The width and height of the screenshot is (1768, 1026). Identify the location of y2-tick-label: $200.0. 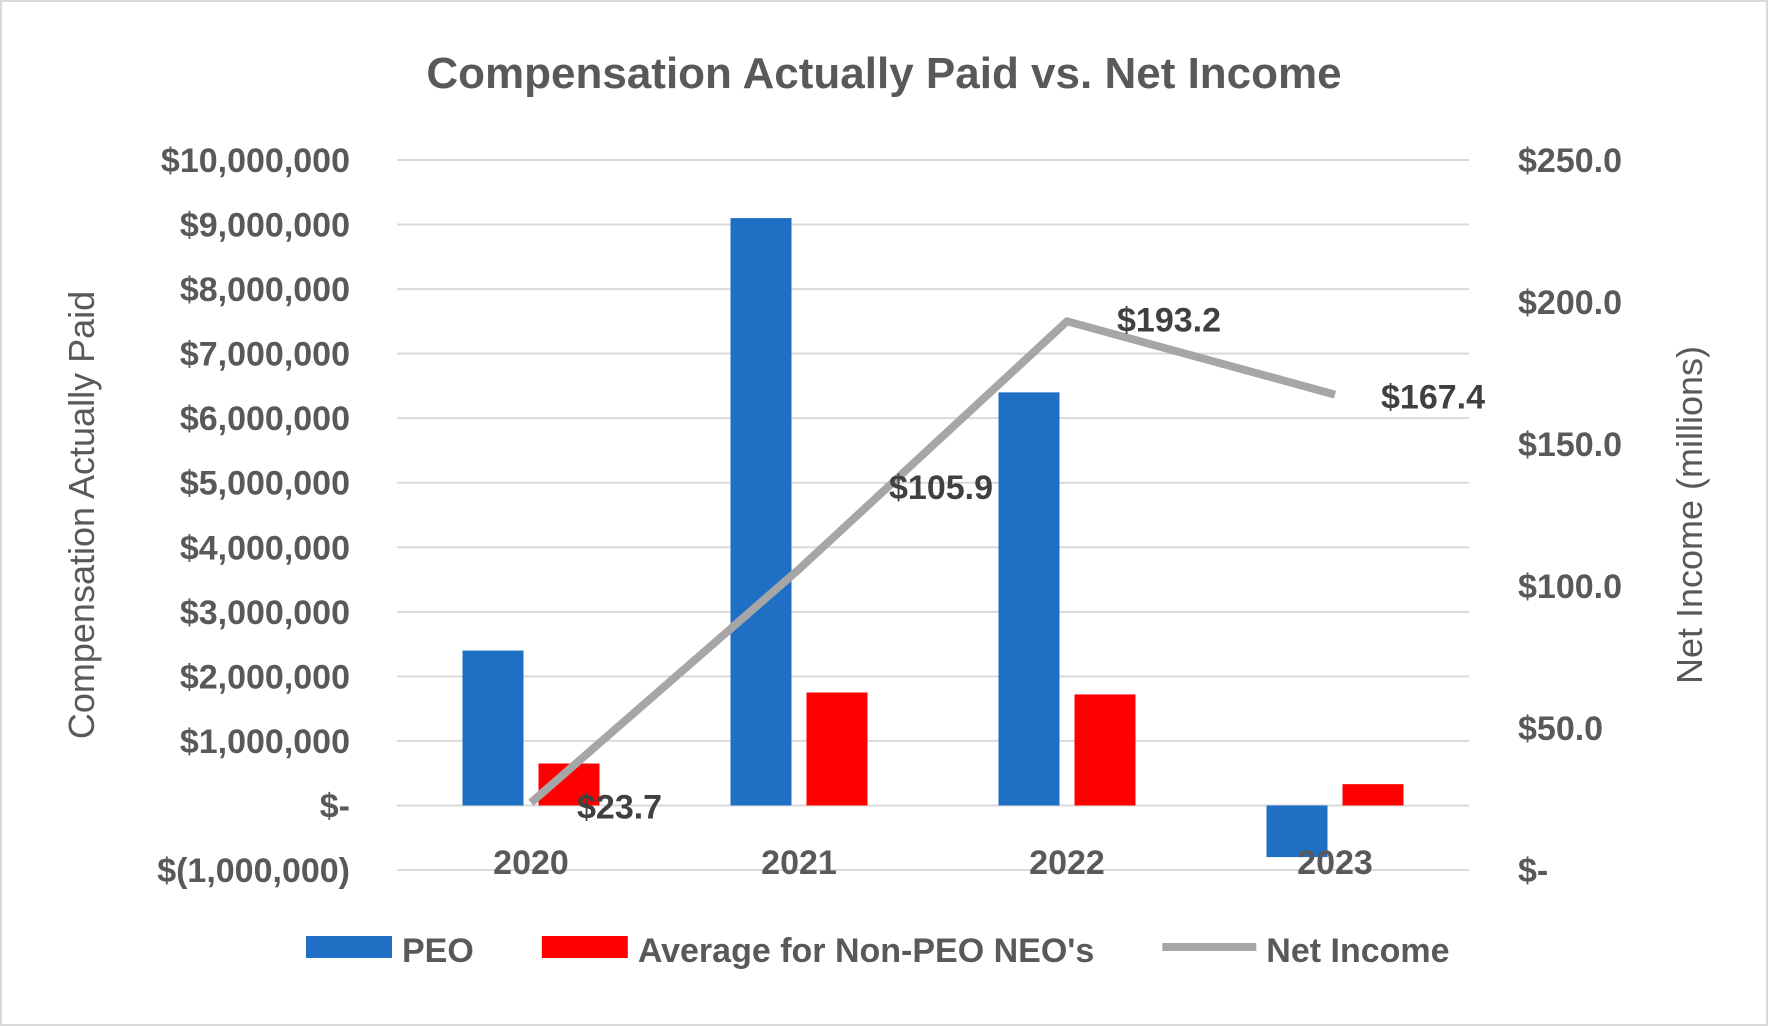
(1570, 303).